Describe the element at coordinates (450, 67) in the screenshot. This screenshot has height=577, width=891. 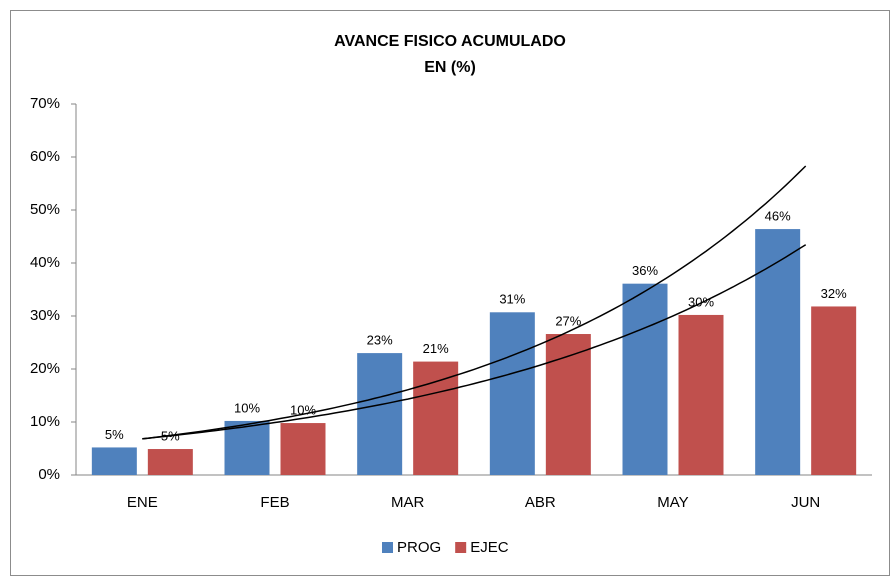
I see `chart-subtitle: EN (%)` at that location.